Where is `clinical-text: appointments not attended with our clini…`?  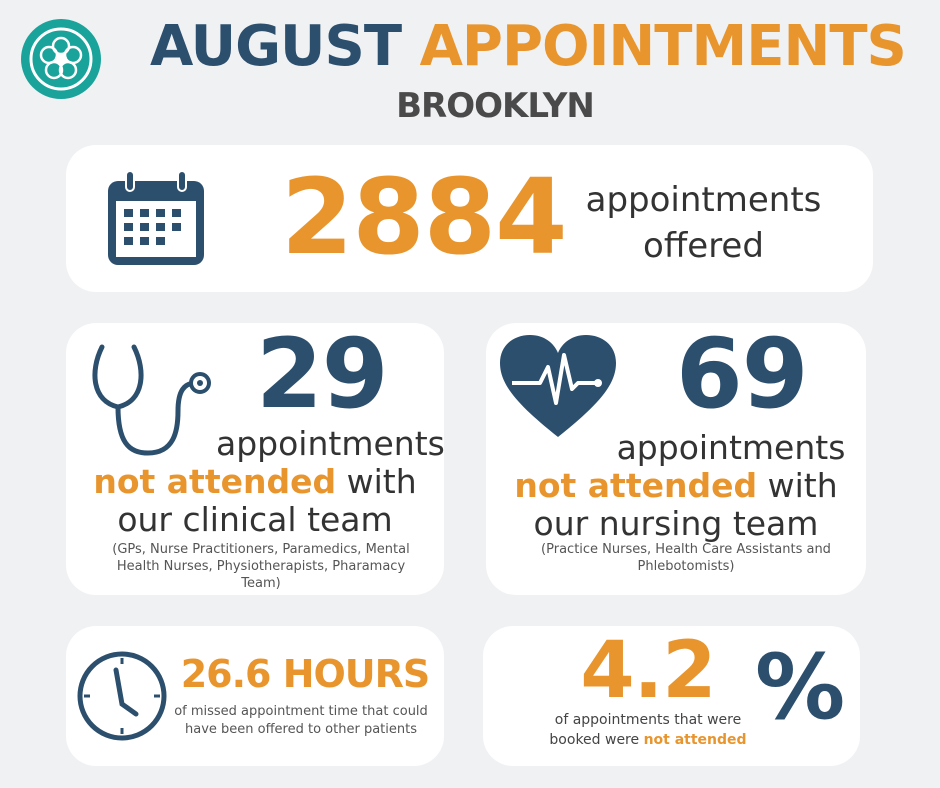
clinical-text: appointments not attended with our clini… is located at coordinates (255, 482).